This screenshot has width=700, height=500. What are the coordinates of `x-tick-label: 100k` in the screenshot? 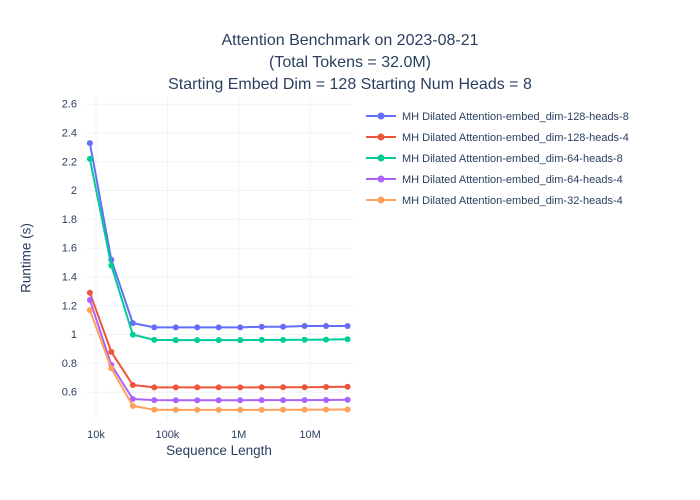 It's located at (167, 435).